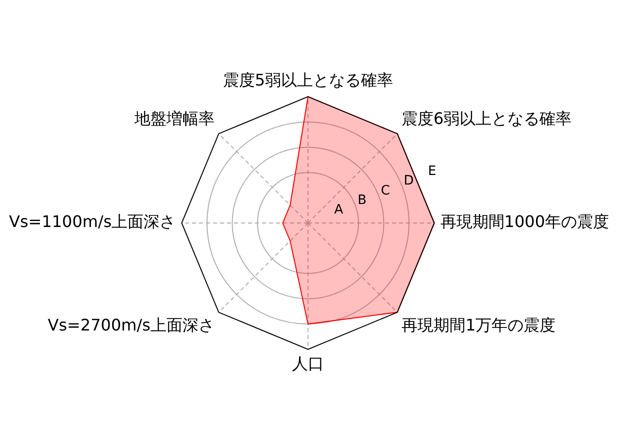  Describe the element at coordinates (339, 210) in the screenshot. I see `y-tick-label: A` at that location.